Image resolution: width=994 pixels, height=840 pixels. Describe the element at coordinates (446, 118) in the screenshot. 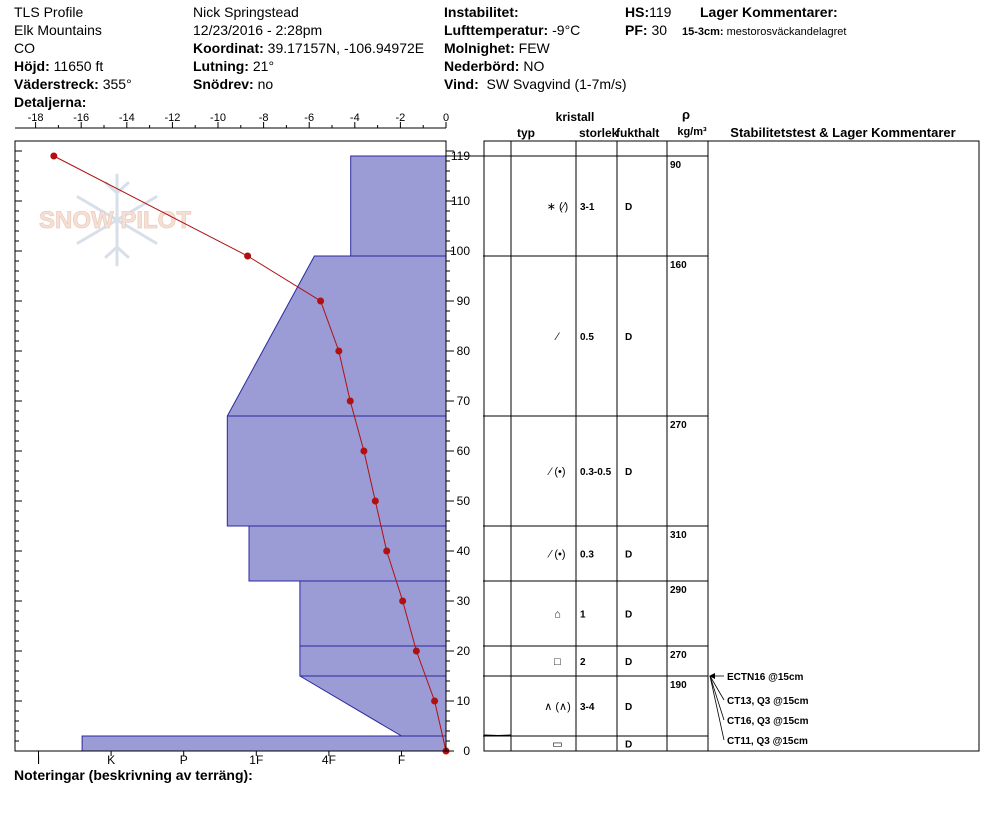

I see `temp-tick-label: 0` at that location.